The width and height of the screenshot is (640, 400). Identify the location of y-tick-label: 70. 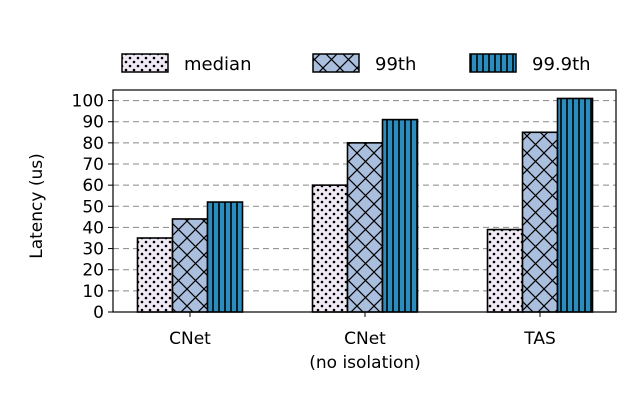
(93, 165).